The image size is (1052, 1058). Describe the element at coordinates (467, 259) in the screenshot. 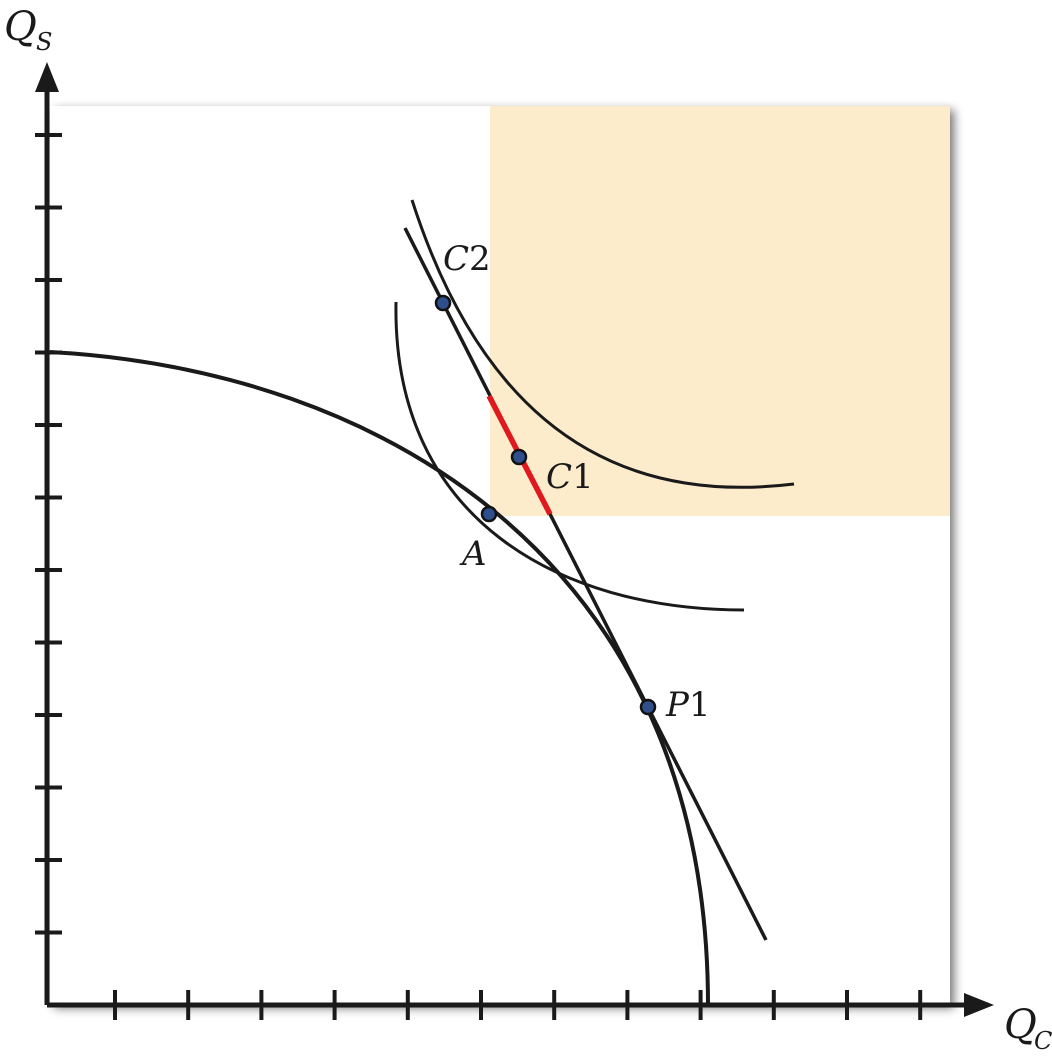

I see `label-c2: C2` at that location.